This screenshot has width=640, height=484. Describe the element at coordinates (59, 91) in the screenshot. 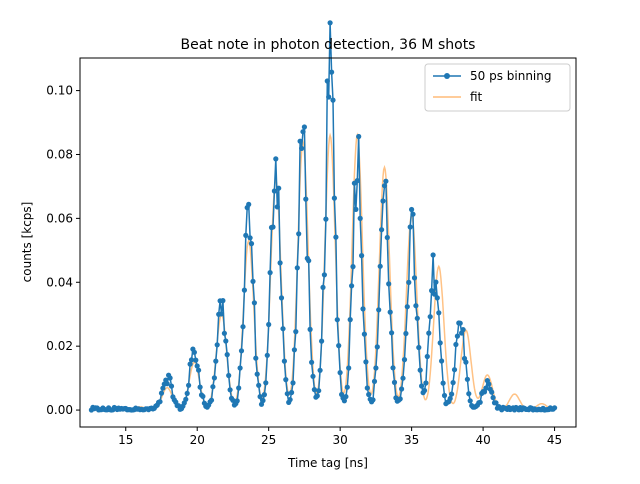

I see `y-tick-label: 0.10` at that location.